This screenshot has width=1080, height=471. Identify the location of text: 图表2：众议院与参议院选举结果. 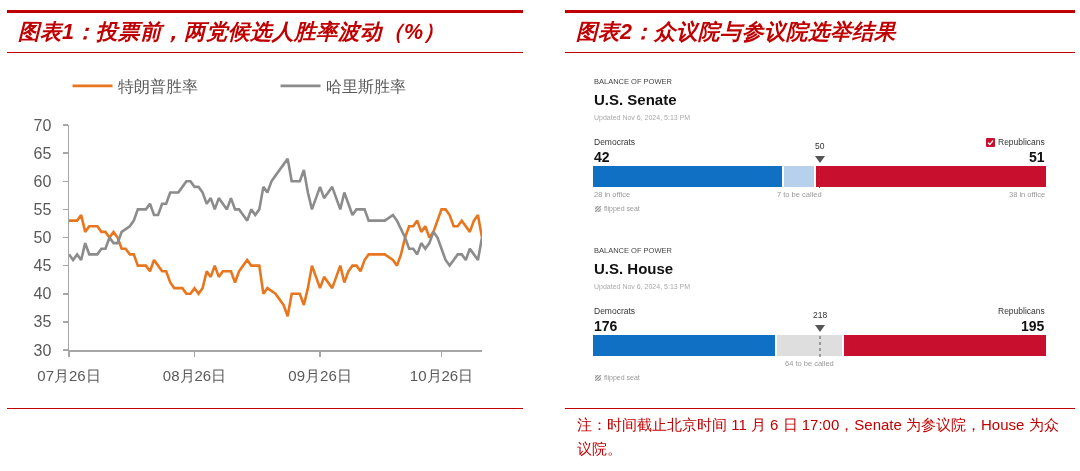
(820, 31).